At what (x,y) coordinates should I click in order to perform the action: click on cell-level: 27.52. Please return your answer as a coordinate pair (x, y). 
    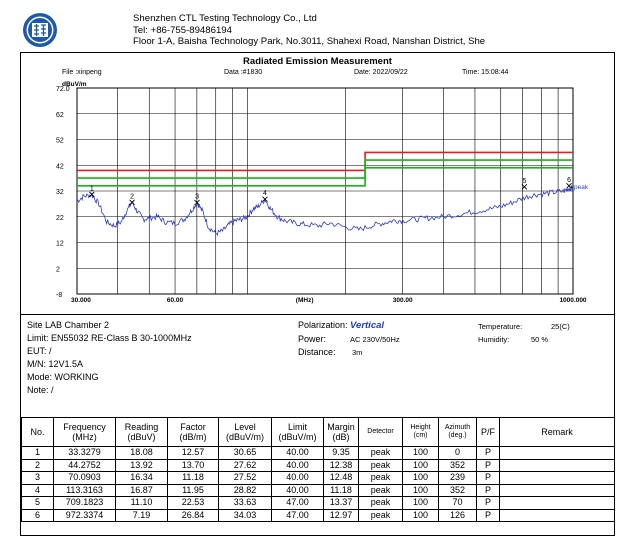
    Looking at the image, I should click on (245, 478).